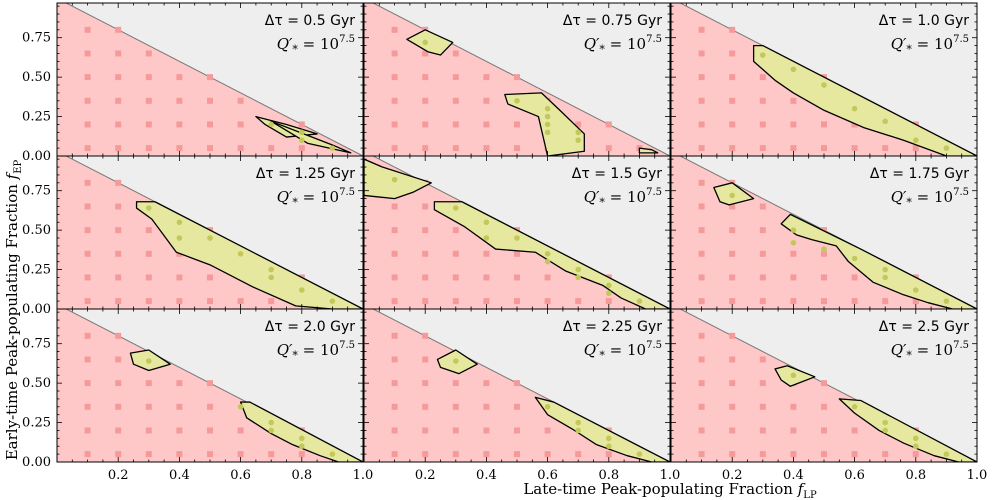 The width and height of the screenshot is (997, 500). Describe the element at coordinates (612, 327) in the screenshot. I see `delta-tau-label: Δτ = 2.25 Gyr` at that location.